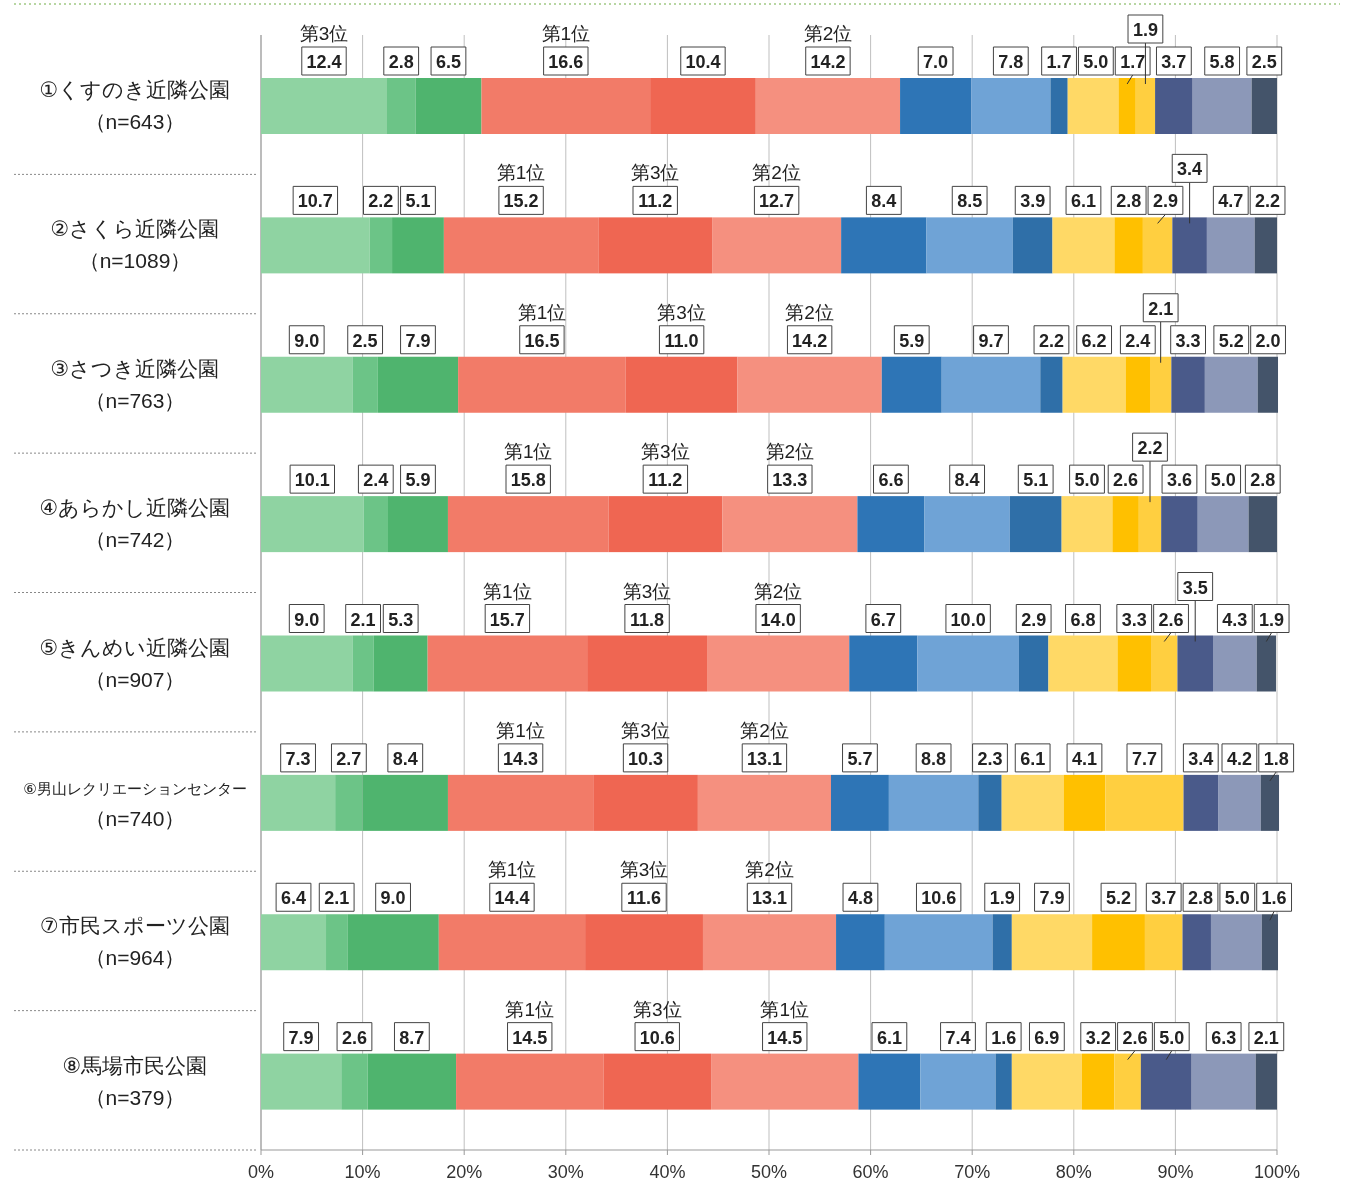 This screenshot has width=1347, height=1185. What do you see at coordinates (324, 62) in the screenshot?
I see `data-label: 12.4` at bounding box center [324, 62].